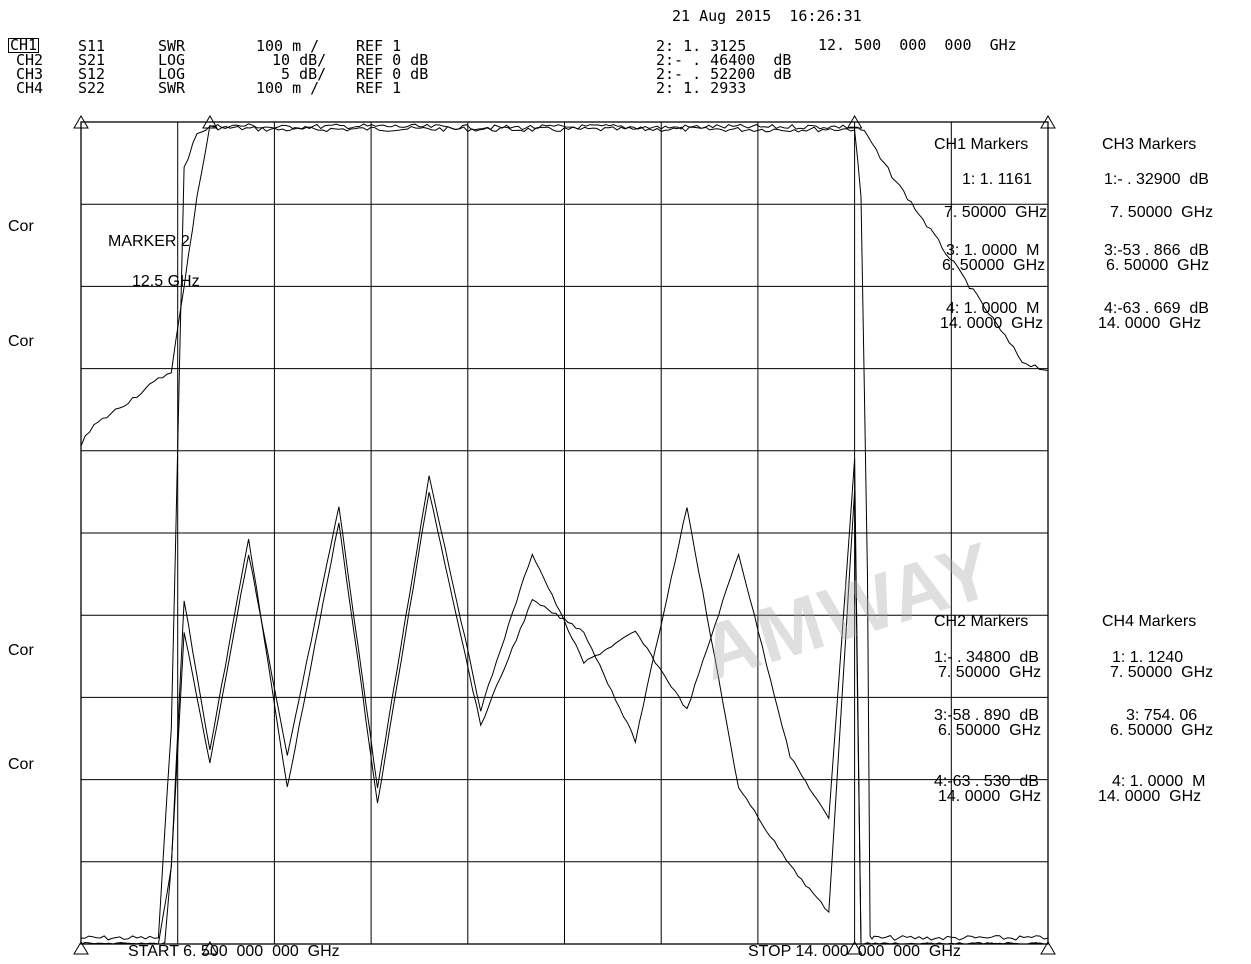  Describe the element at coordinates (990, 730) in the screenshot. I see `ch2-marker3-freq: 6. 50000 GHz` at that location.